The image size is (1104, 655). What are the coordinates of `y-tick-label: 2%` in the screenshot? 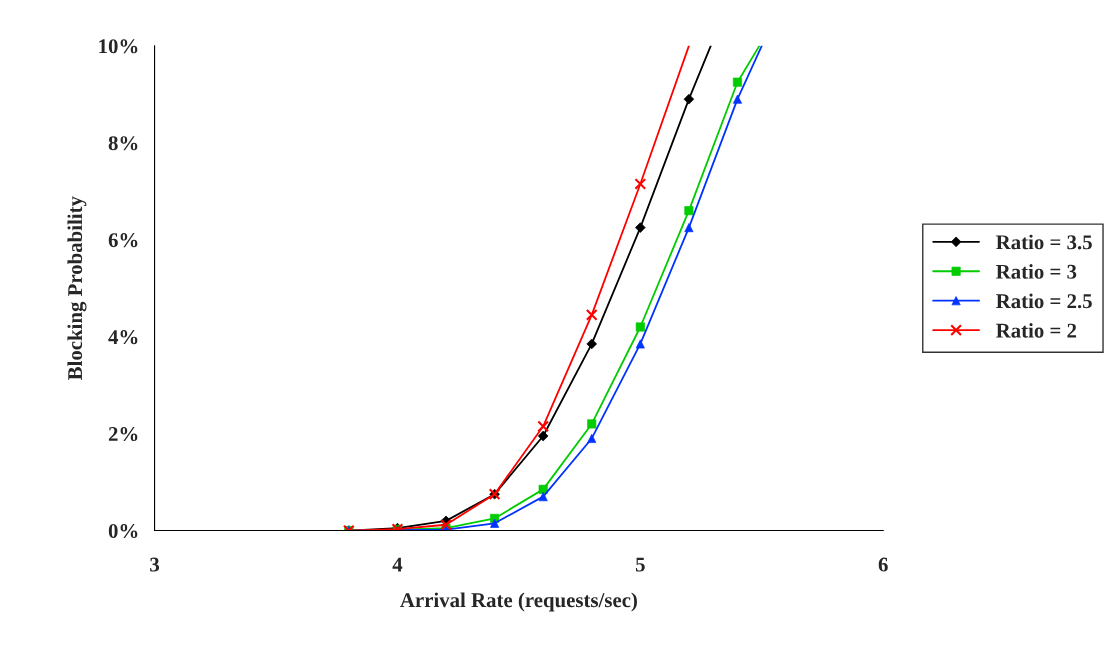 It's located at (123, 434).